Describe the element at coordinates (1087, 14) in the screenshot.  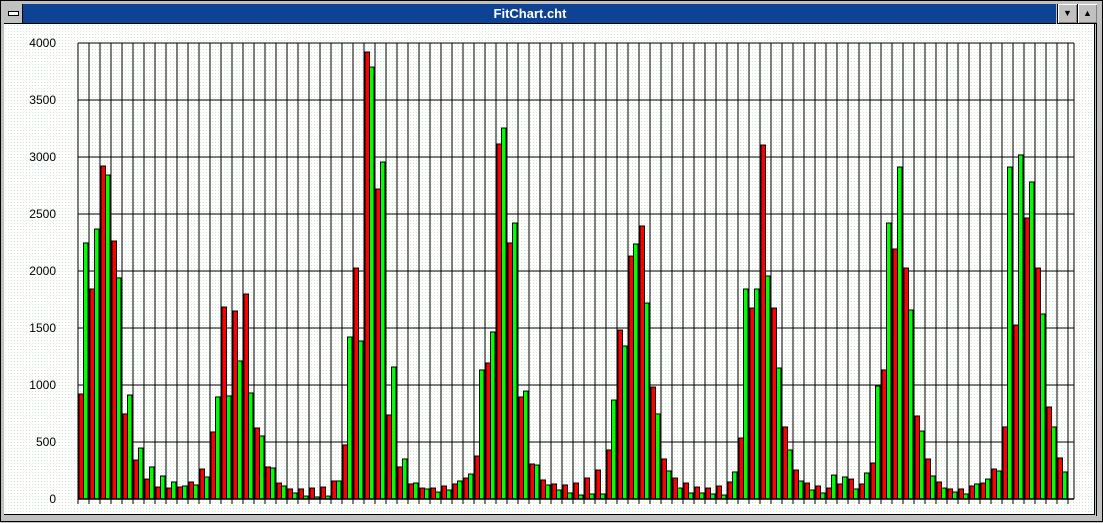
I see `arrow-up-icon: ▲` at that location.